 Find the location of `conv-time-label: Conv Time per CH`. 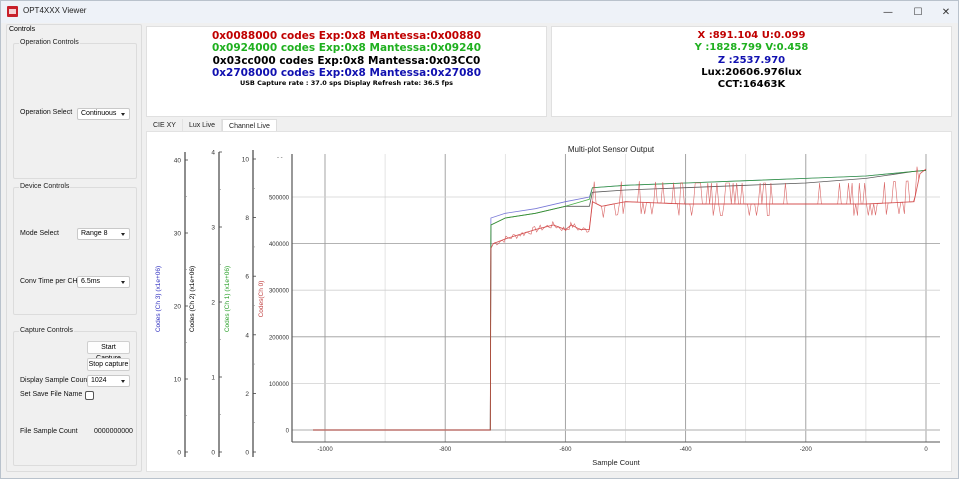

conv-time-label: Conv Time per CH is located at coordinates (49, 281).